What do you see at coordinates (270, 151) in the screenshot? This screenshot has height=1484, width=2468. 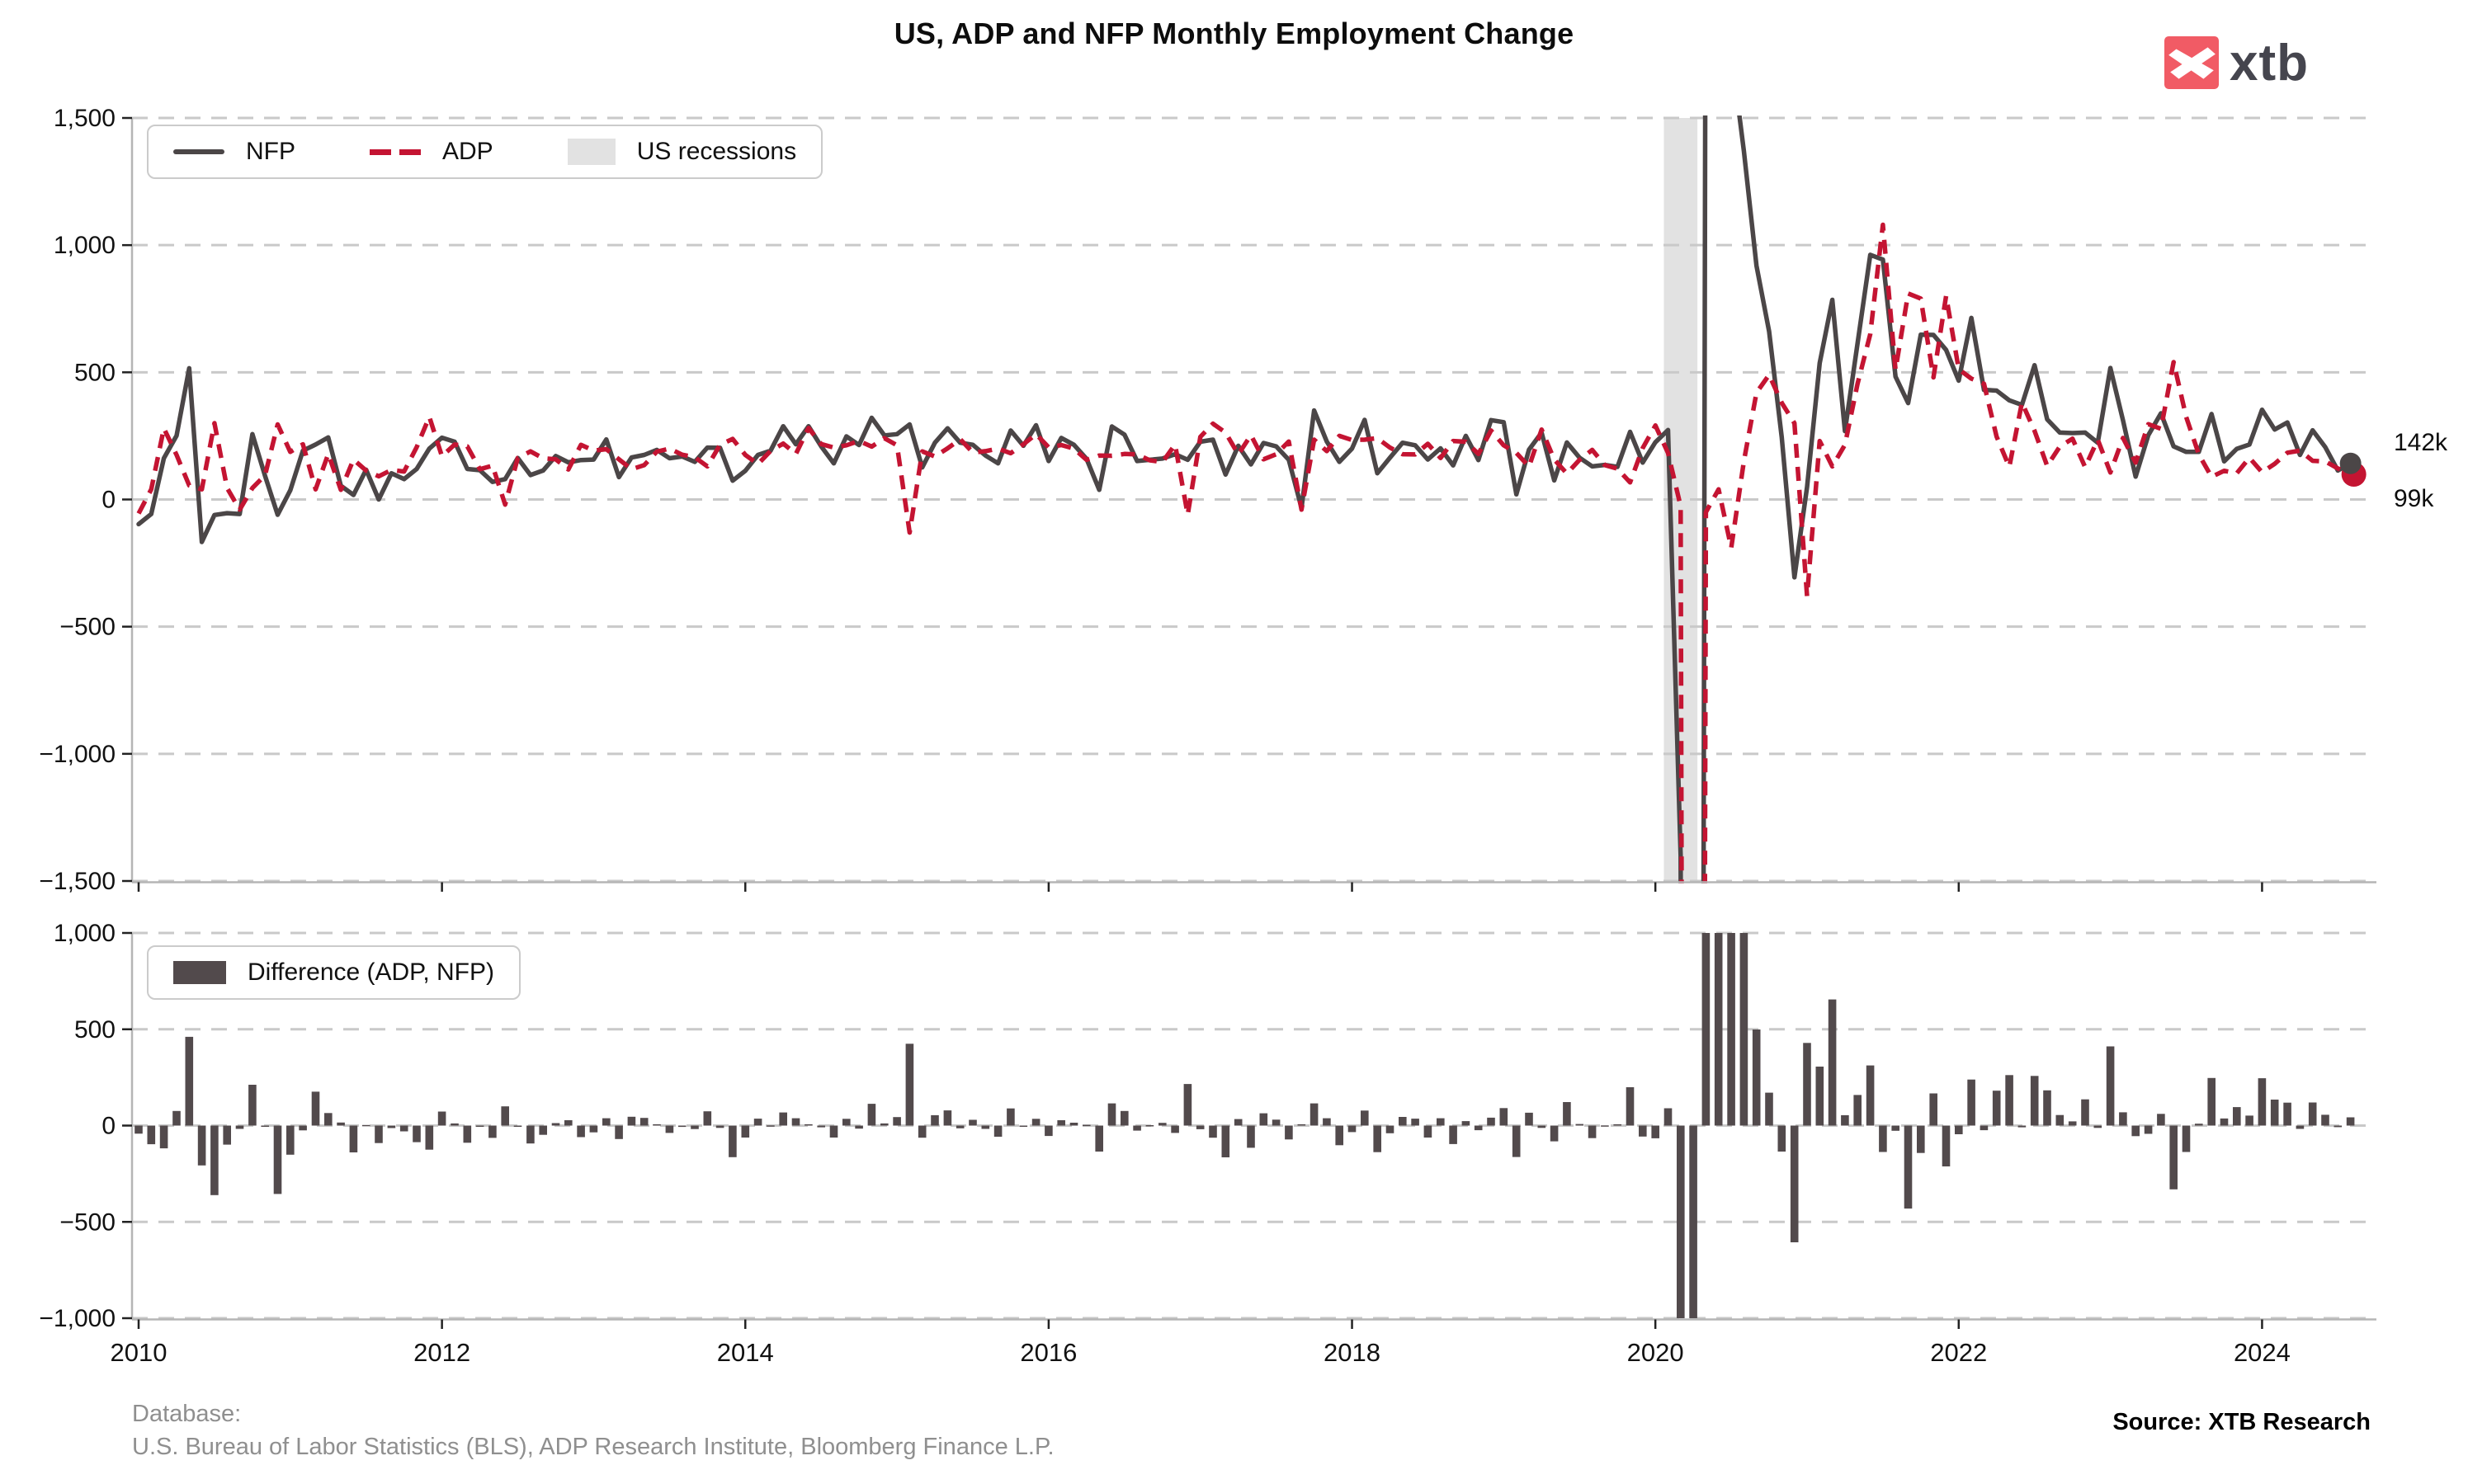 I see `legend-nfp-label: NFP` at bounding box center [270, 151].